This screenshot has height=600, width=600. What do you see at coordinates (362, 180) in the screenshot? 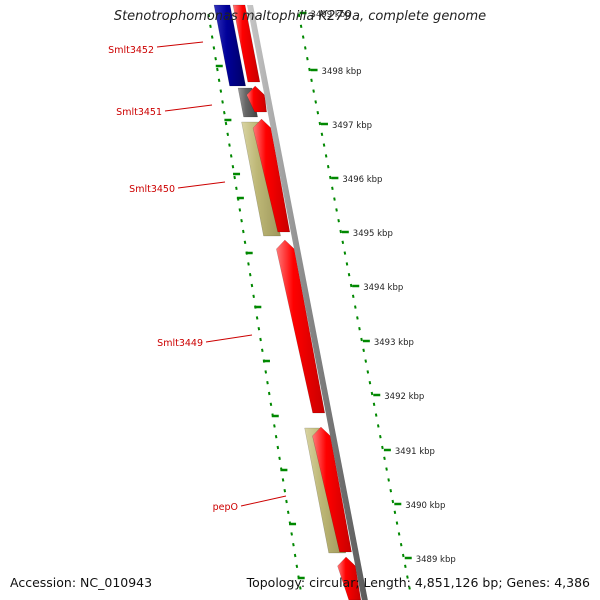
I see `ruler-label: 3496 kbp` at bounding box center [362, 180].